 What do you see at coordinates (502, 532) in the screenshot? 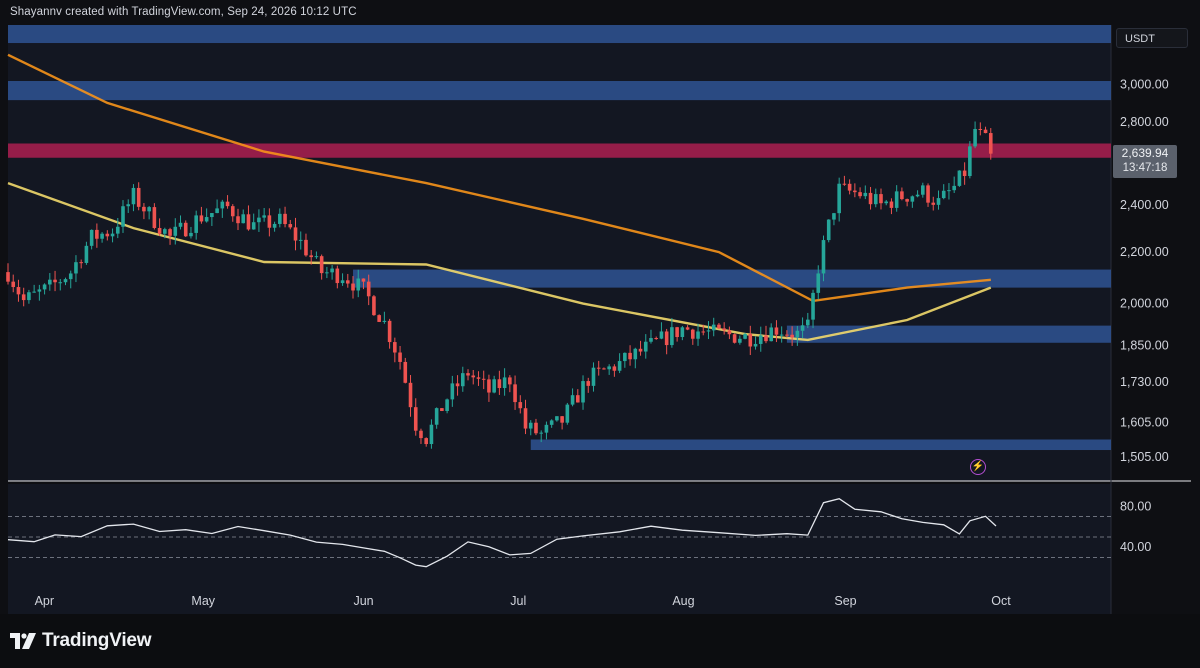
I see `rsi-line` at bounding box center [502, 532].